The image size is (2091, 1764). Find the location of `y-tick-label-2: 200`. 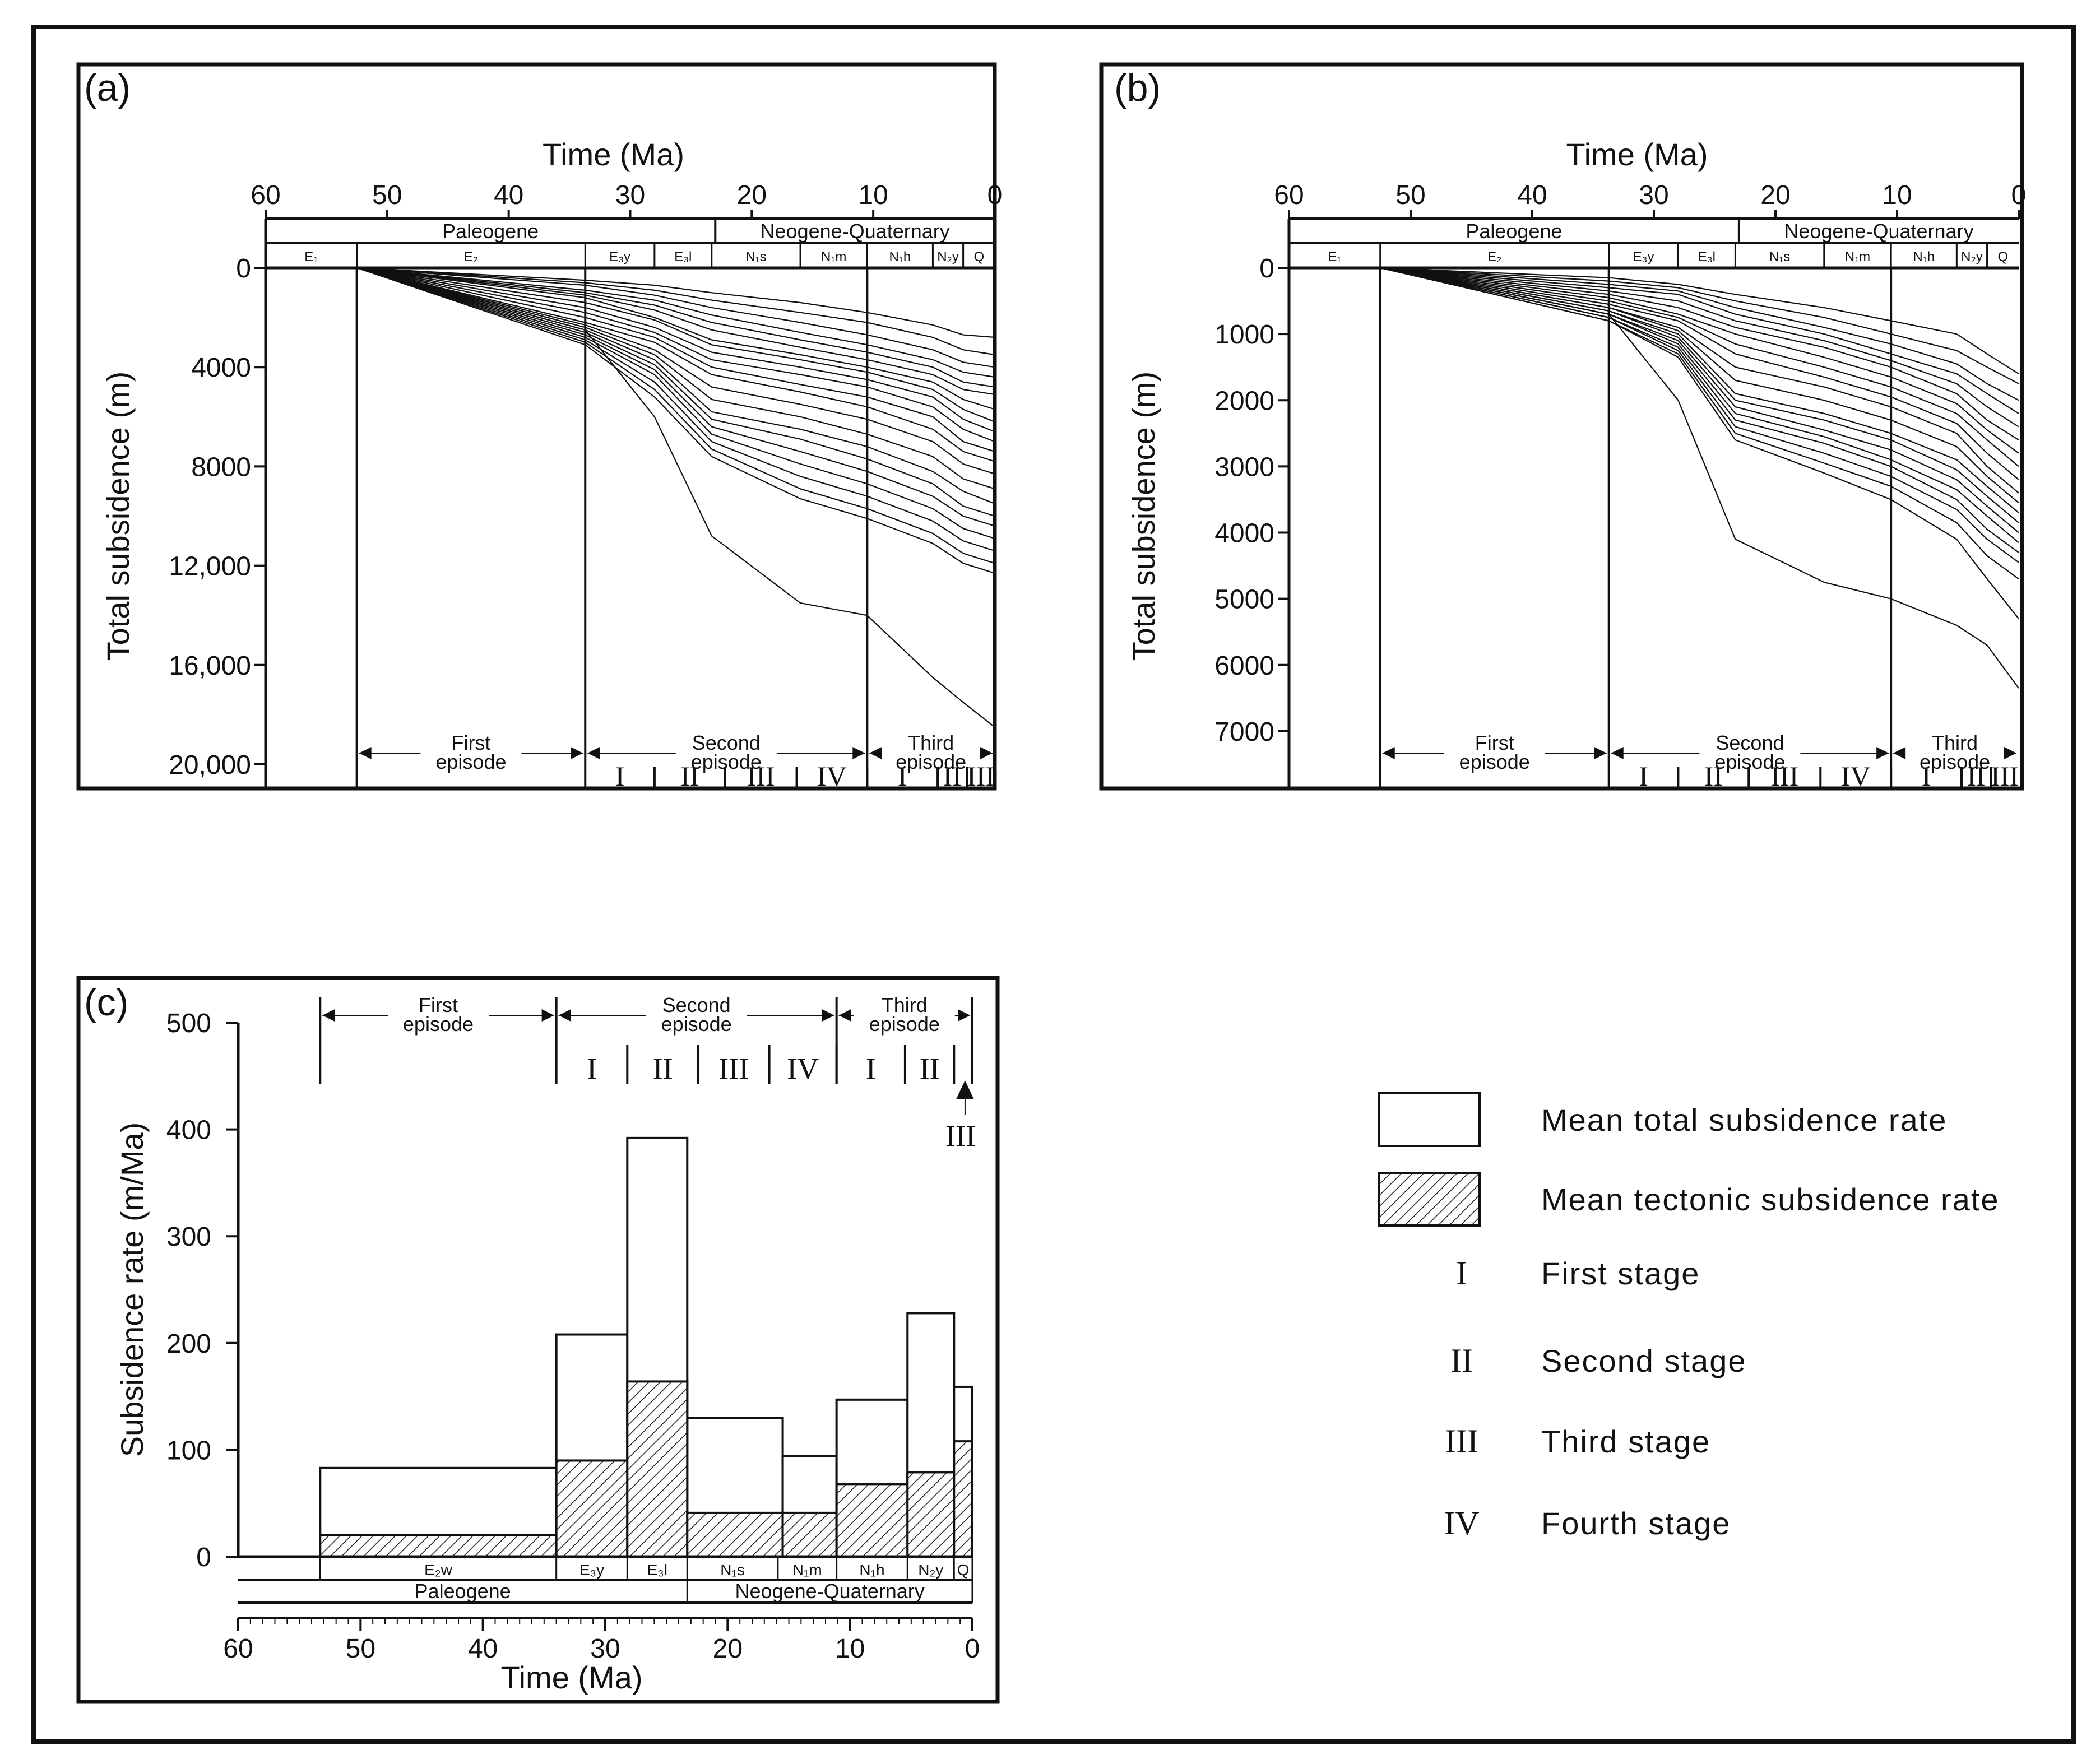

y-tick-label-2: 200 is located at coordinates (189, 1344).